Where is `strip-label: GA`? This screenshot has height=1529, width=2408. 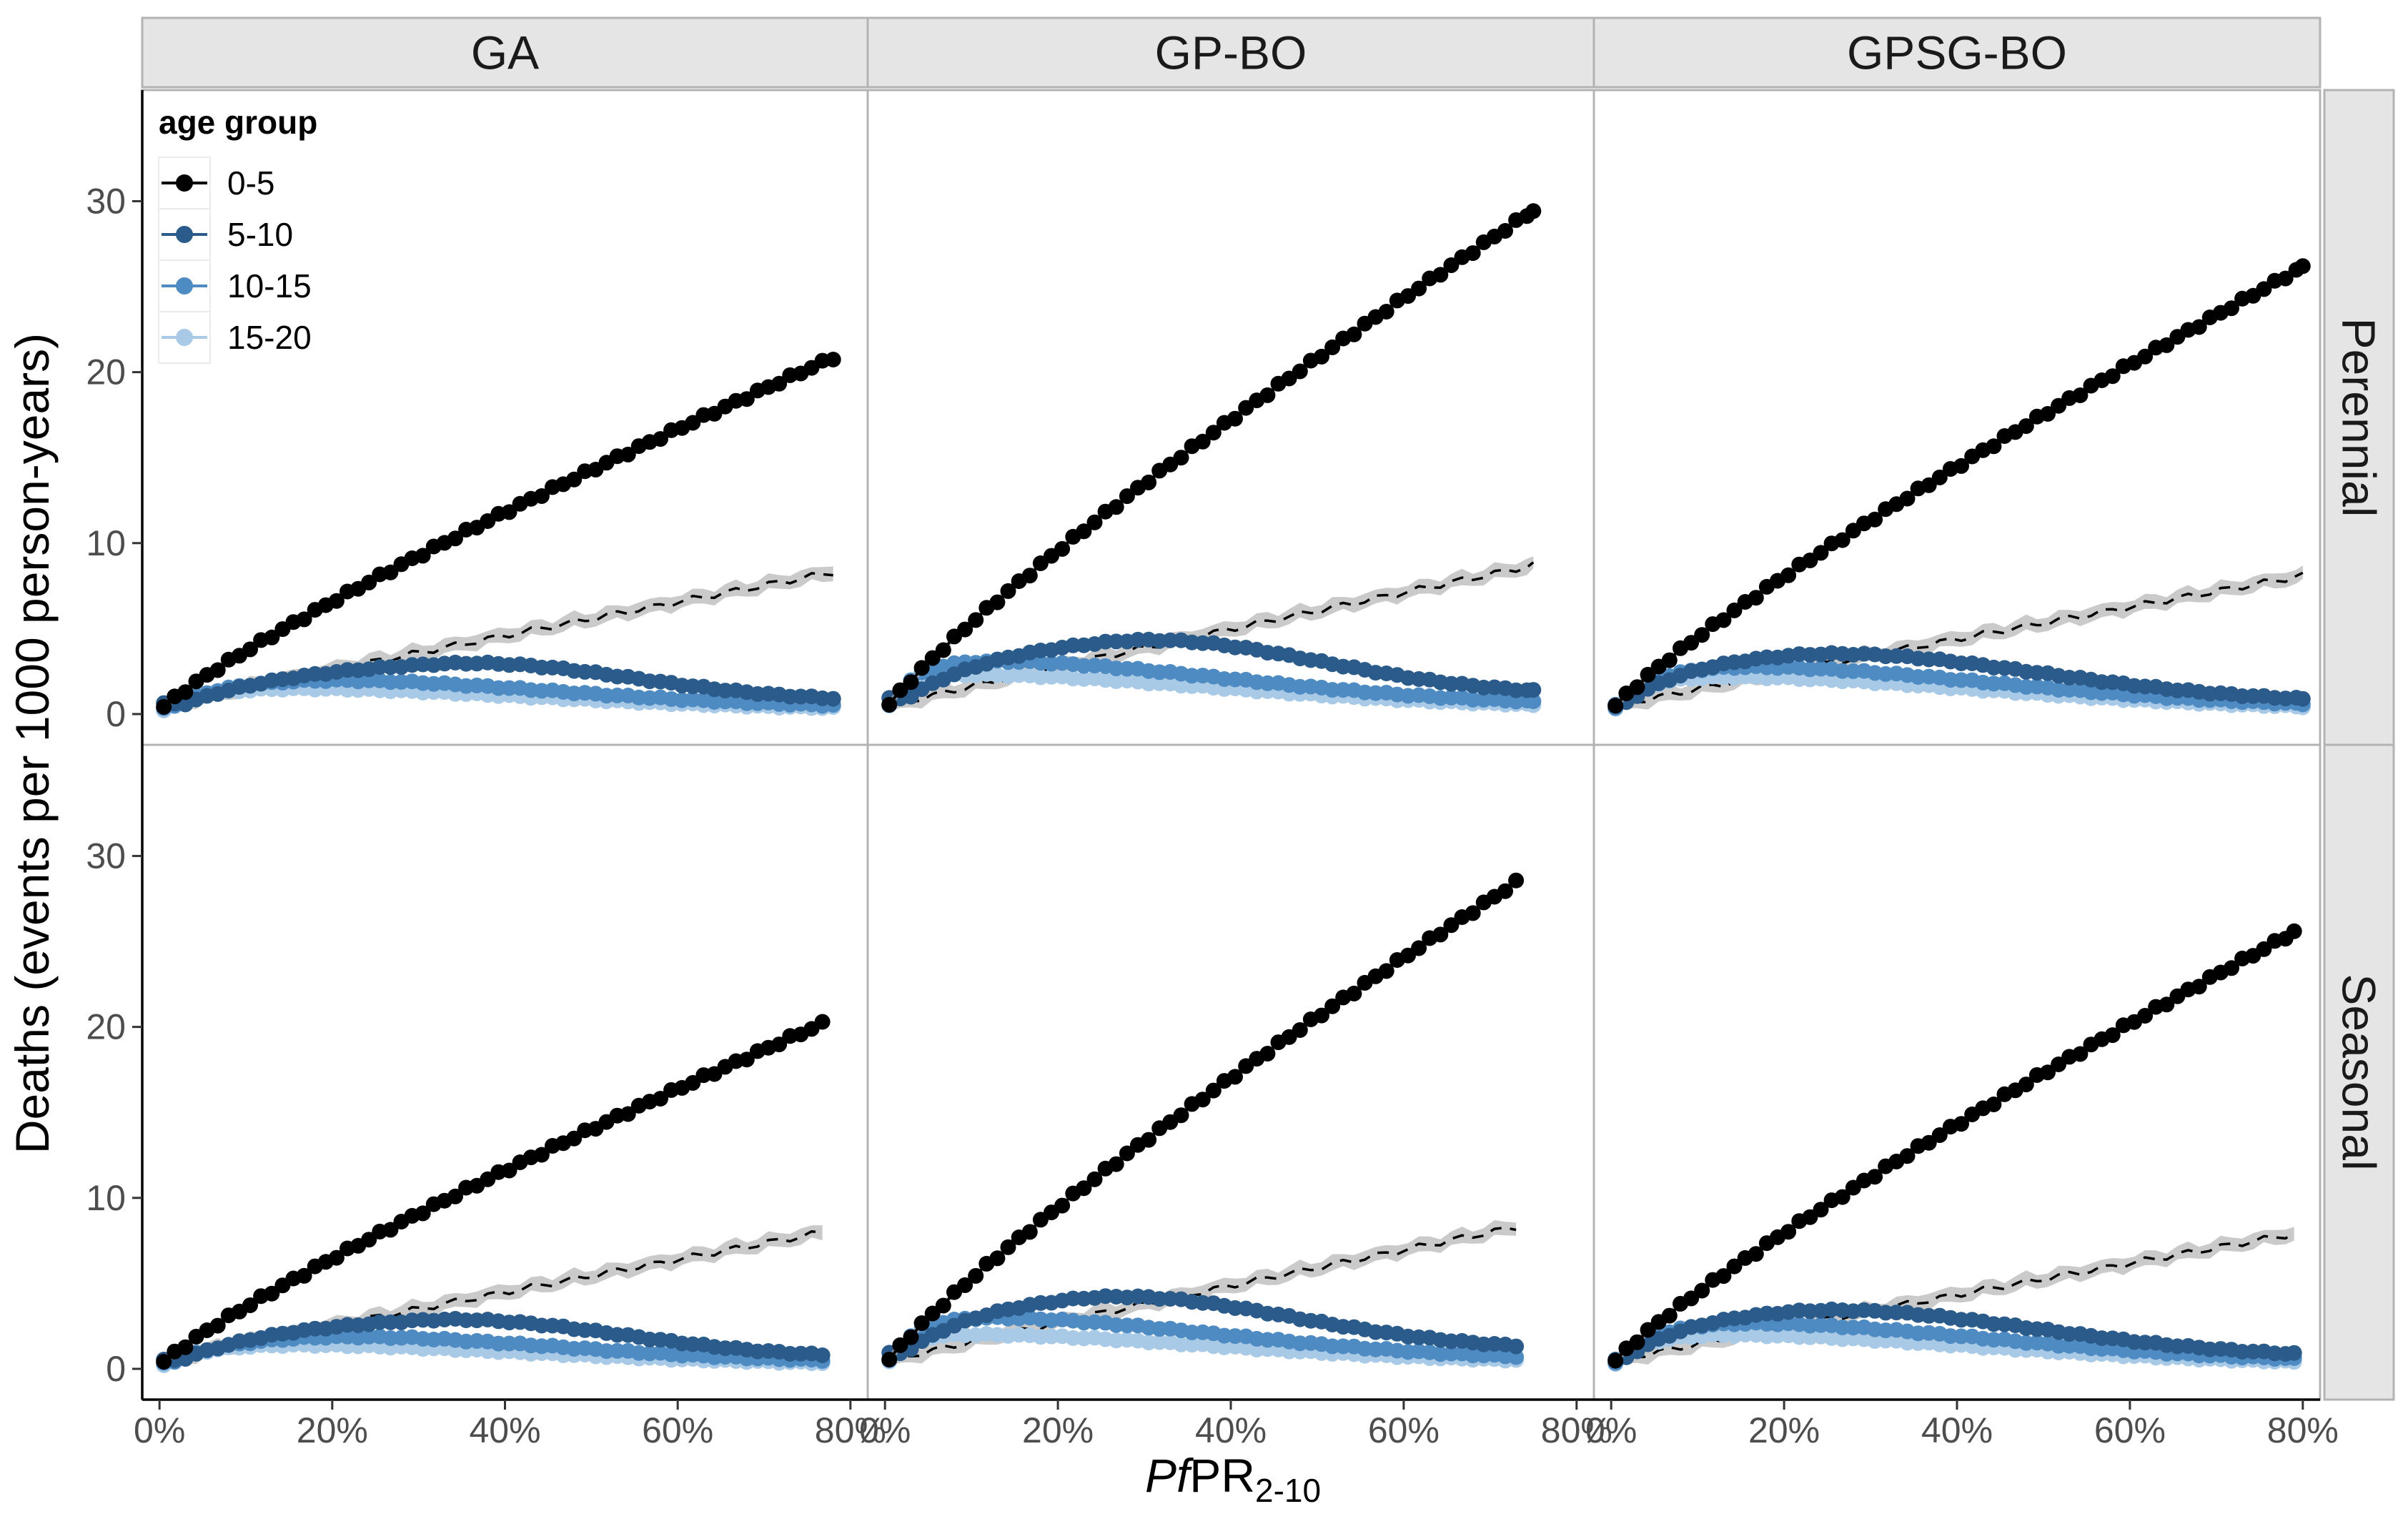 strip-label: GA is located at coordinates (505, 53).